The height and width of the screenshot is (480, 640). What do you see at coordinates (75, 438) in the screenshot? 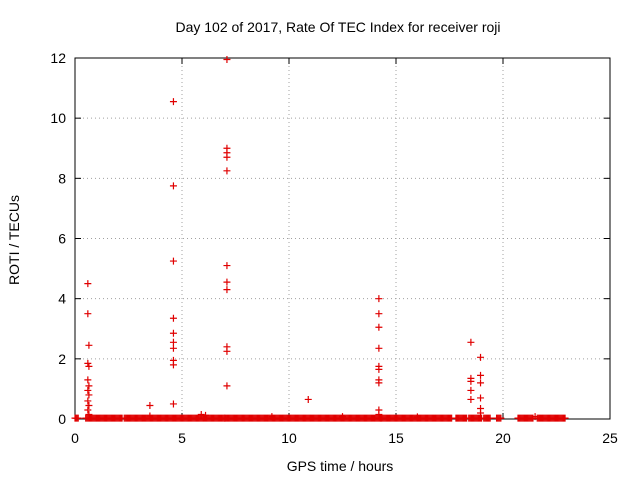
I see `x-tick-label: 0` at bounding box center [75, 438].